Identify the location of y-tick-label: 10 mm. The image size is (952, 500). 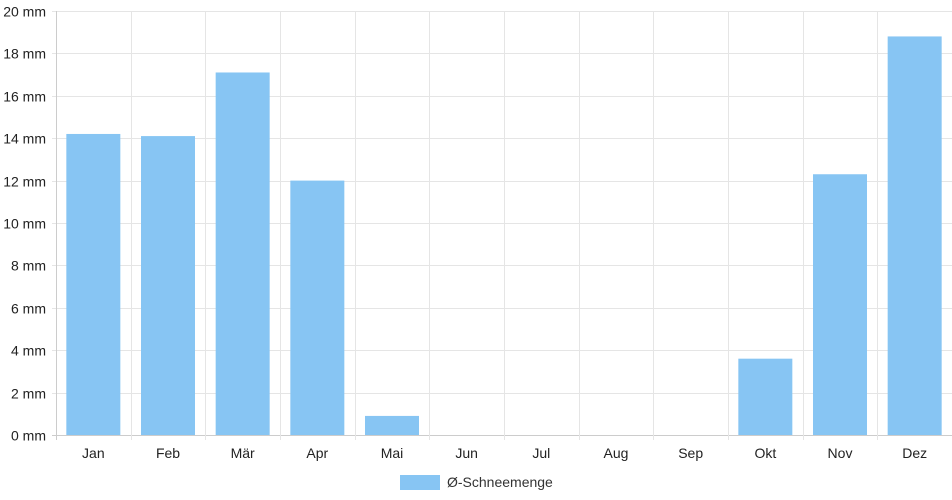
(24, 224).